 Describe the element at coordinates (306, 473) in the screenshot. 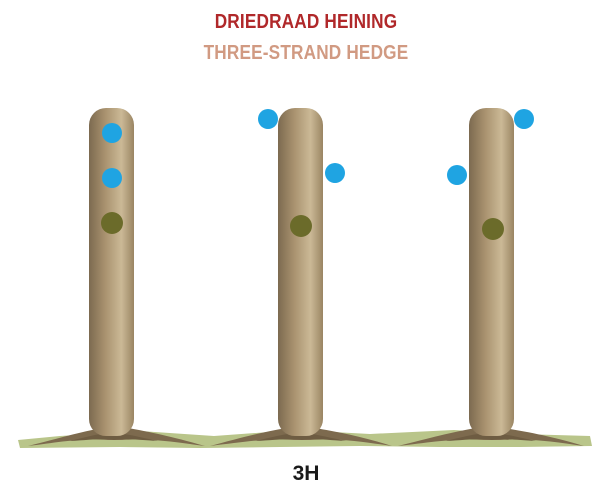

I see `diagram-caption: 3H` at that location.